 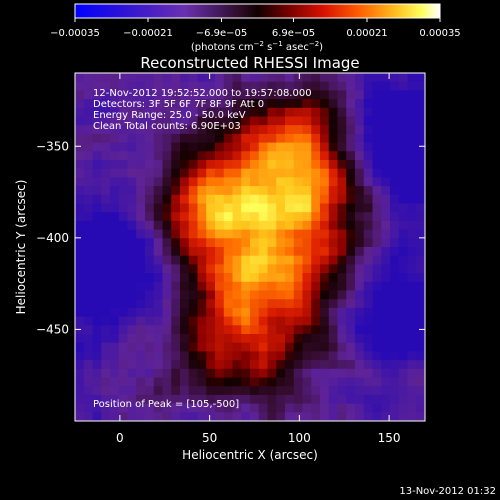 I want to click on cbar-units-mid2: asec, so click(x=296, y=47).